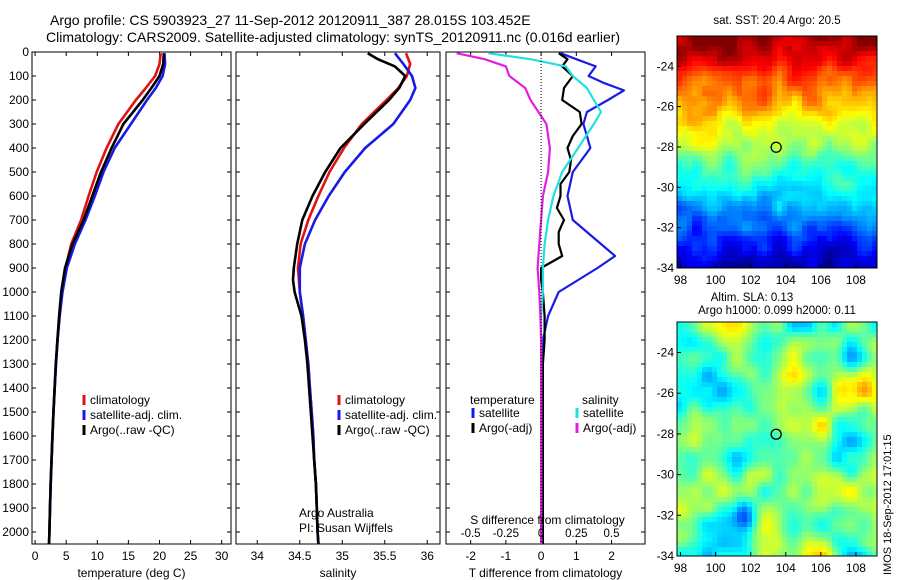 The width and height of the screenshot is (900, 580). I want to click on difference-xtick-label: 1, so click(576, 556).